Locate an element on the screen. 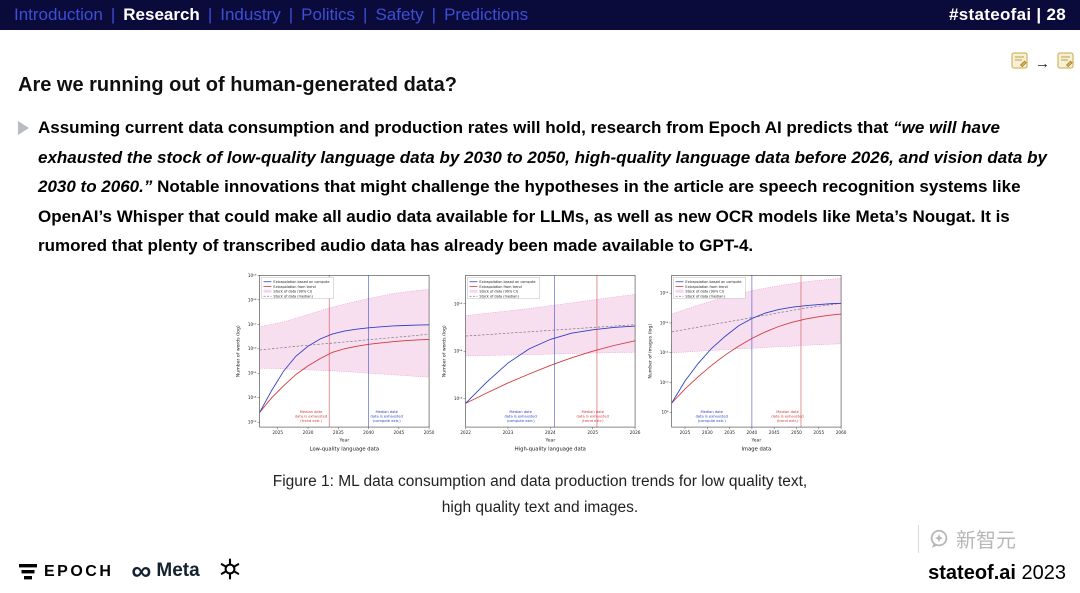  note-icon-right is located at coordinates (1065, 63).